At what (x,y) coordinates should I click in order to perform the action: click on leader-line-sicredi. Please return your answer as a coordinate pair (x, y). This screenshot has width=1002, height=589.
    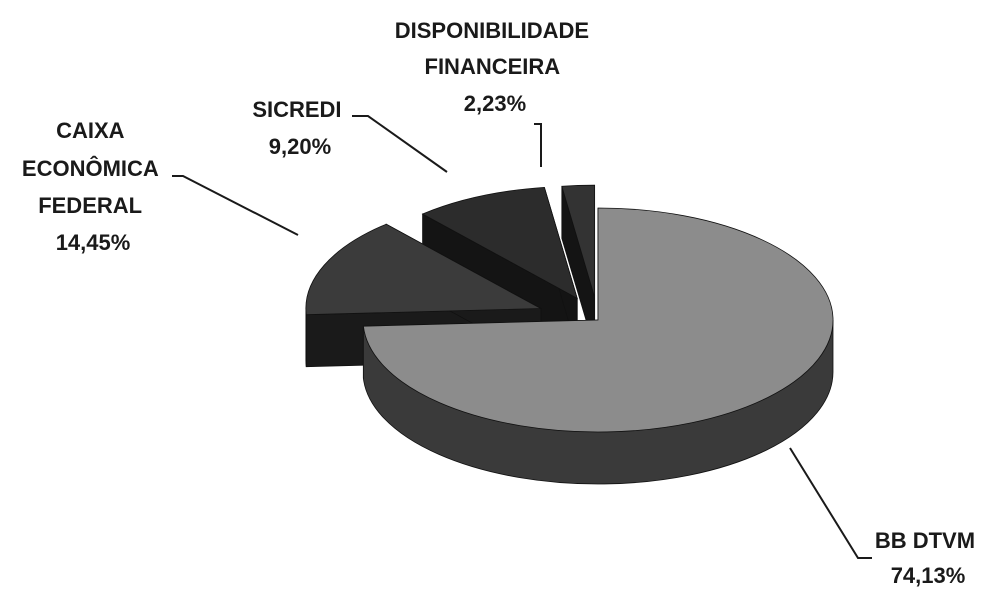
    Looking at the image, I should click on (400, 144).